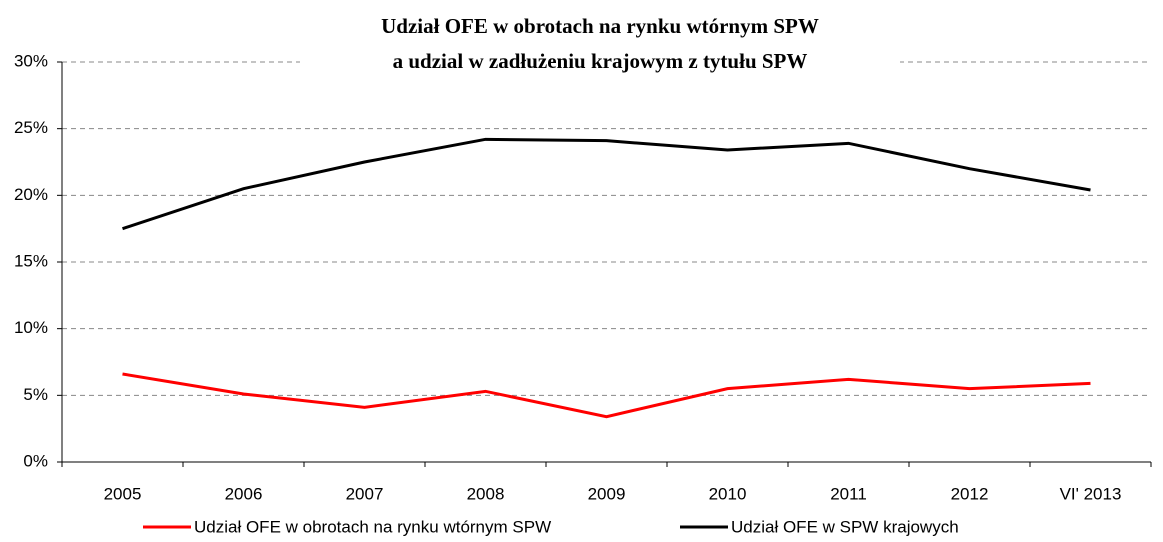  Describe the element at coordinates (600, 45) in the screenshot. I see `title-background` at that location.